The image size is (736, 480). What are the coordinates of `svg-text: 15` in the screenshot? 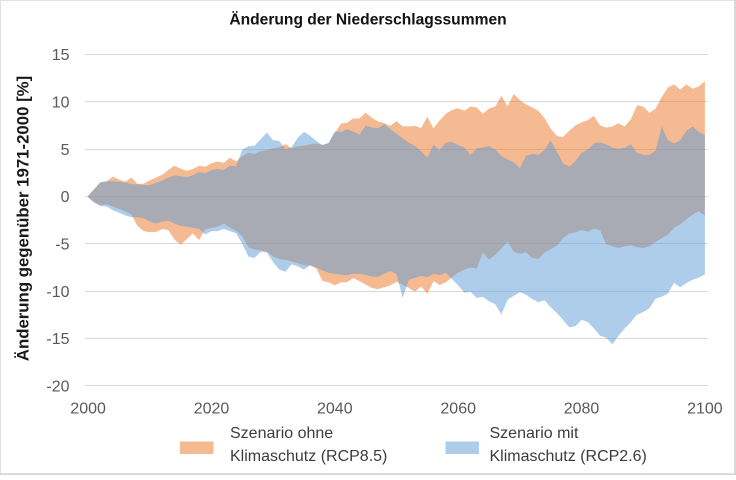 It's located at (61, 55).